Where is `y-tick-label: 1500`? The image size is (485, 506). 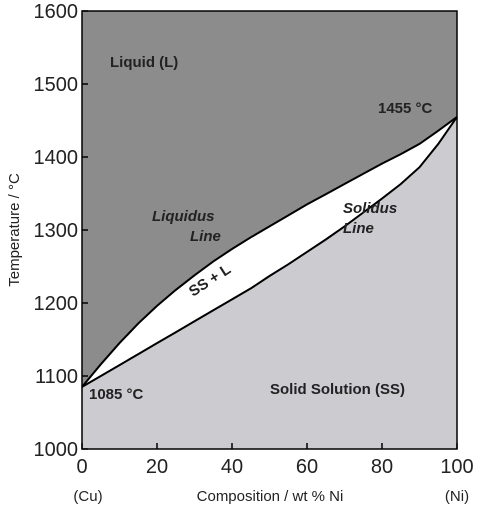
y-tick-label: 1500 is located at coordinates (56, 85).